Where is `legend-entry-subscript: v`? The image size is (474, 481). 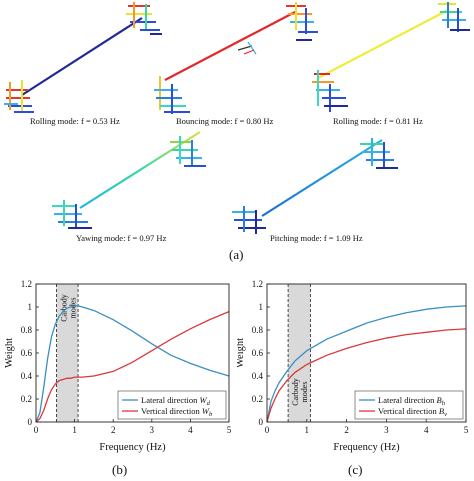 legend-entry-subscript: v is located at coordinates (445, 414).